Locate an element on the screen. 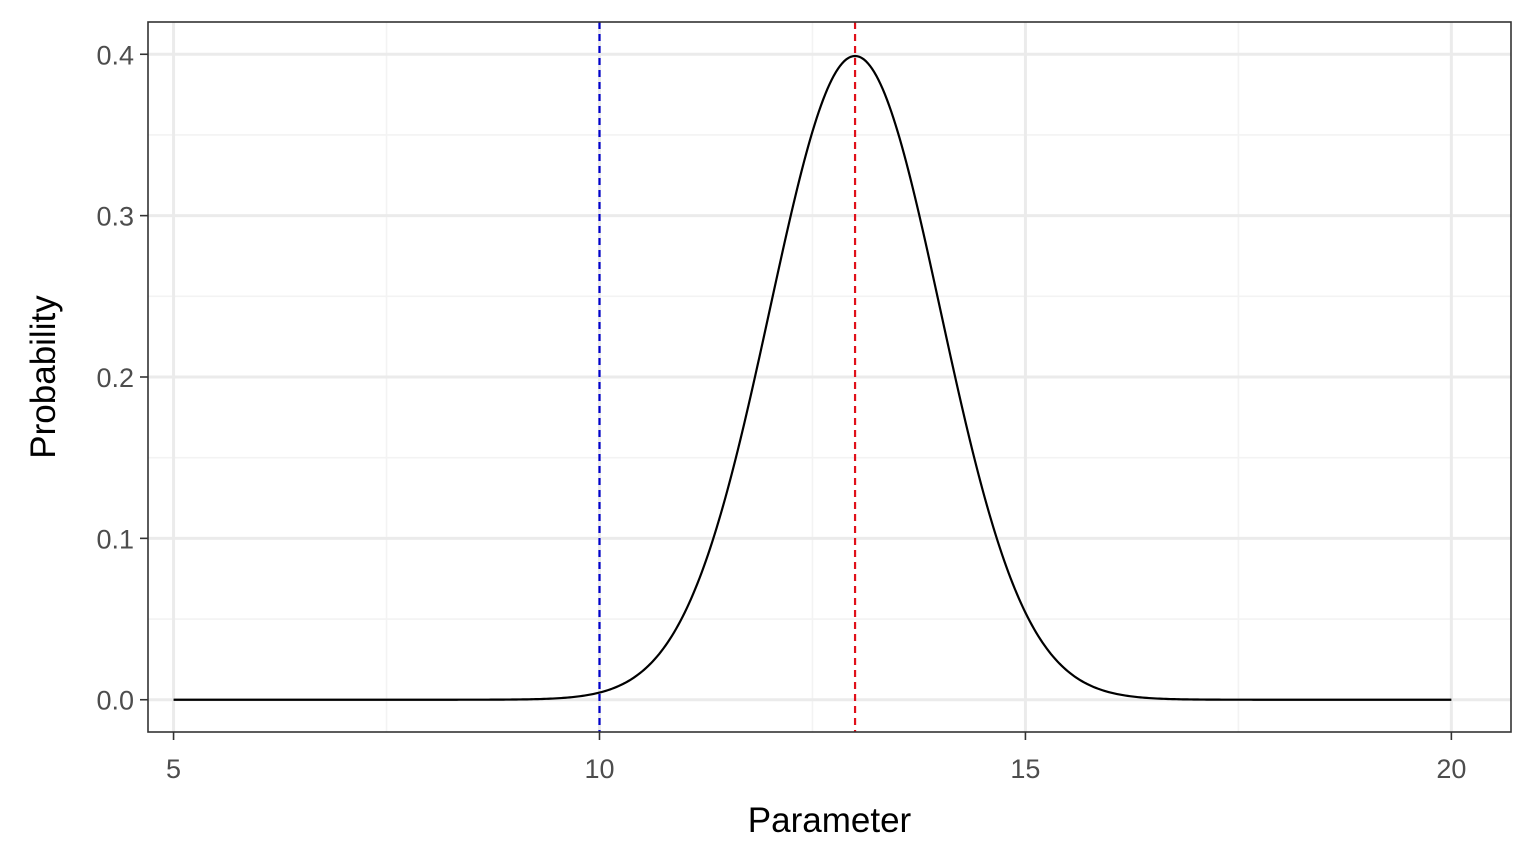 This screenshot has height=864, width=1536. y-tick-label: 0.0 is located at coordinates (115, 701).